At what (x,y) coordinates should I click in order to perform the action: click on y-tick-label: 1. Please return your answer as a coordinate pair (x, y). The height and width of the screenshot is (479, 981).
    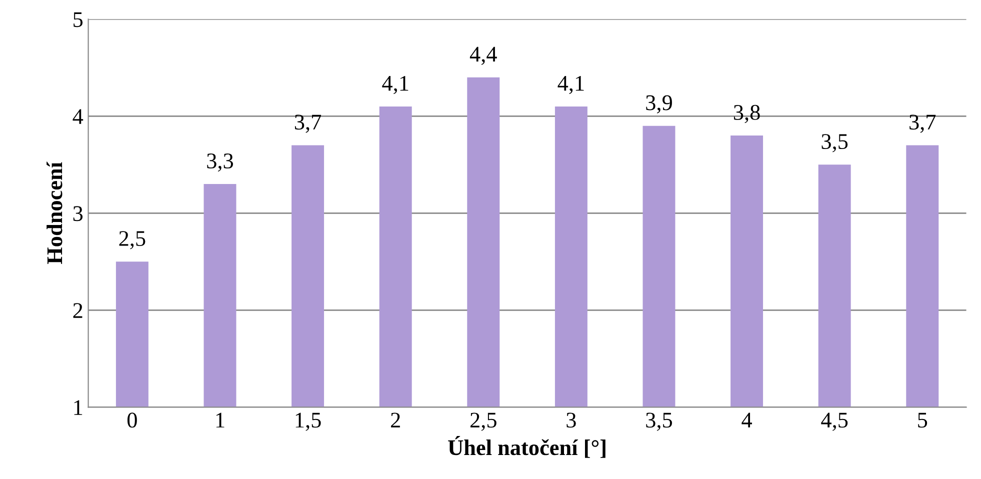
    Looking at the image, I should click on (78, 407).